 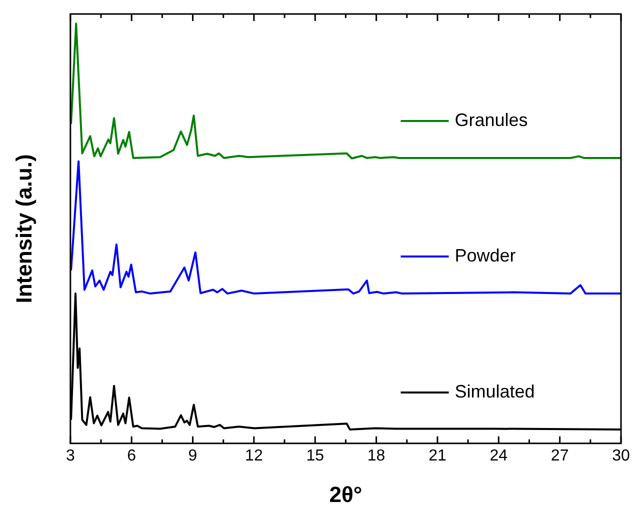 What do you see at coordinates (494, 392) in the screenshot?
I see `legend-label: Simulated` at bounding box center [494, 392].